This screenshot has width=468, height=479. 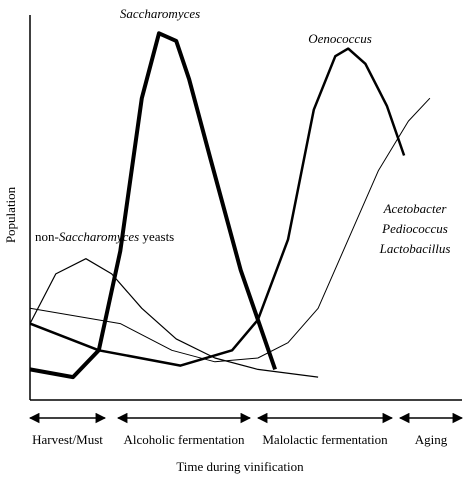 I want to click on curve-label: Lactobacillus, so click(x=415, y=248).